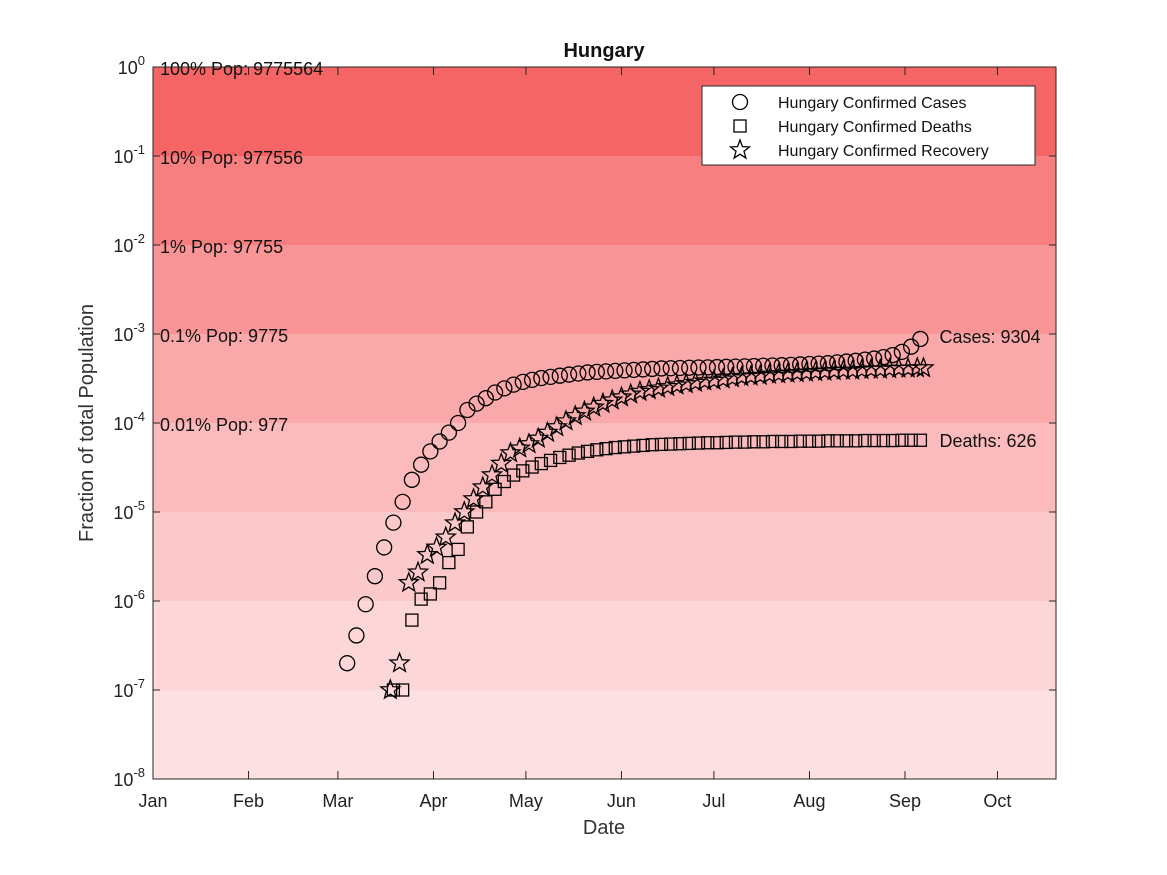 This screenshot has width=1167, height=875. I want to click on y-tick-label: 10⁻⁷, so click(129, 688).